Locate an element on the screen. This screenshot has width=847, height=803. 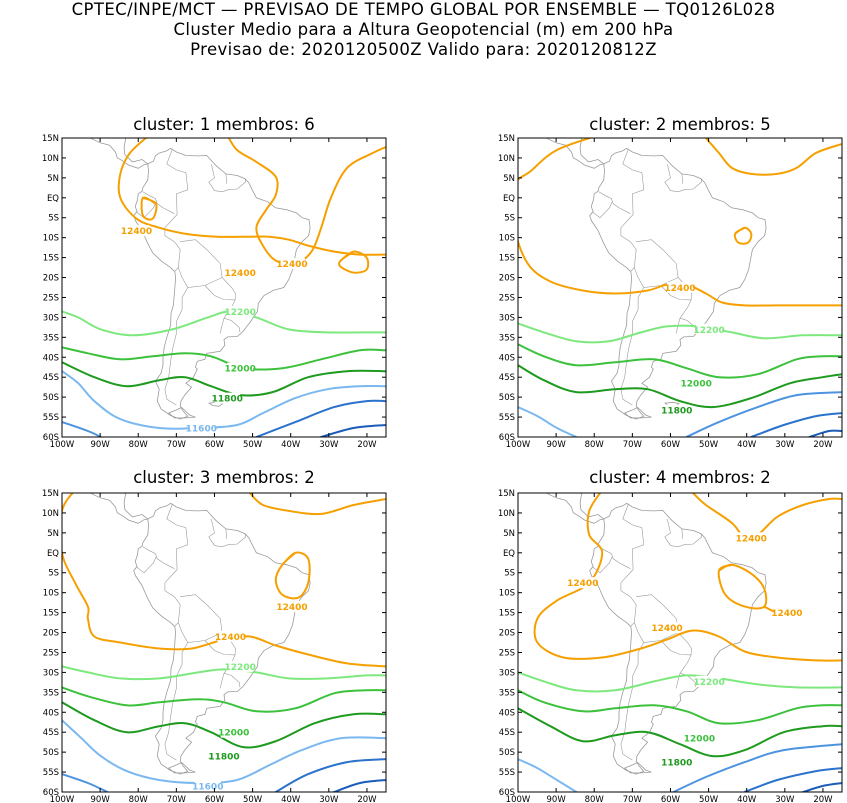
lon-label: 100W is located at coordinates (62, 799).